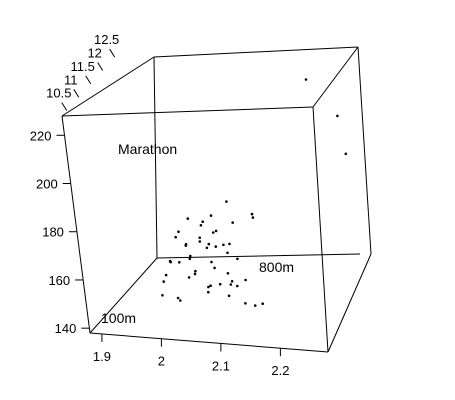 The image size is (455, 400). What do you see at coordinates (59, 280) in the screenshot?
I see `z-axis-tick-label: 160` at bounding box center [59, 280].